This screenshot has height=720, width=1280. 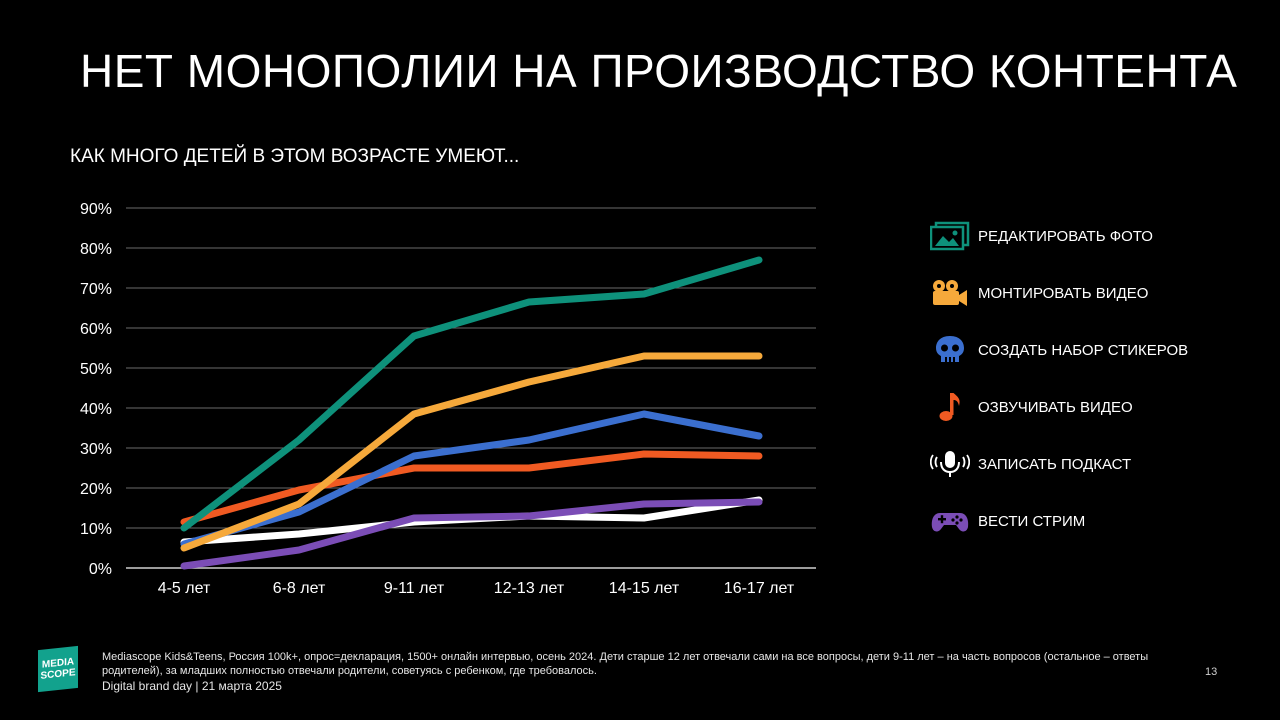 What do you see at coordinates (96, 449) in the screenshot?
I see `y-tick-label: 30%` at bounding box center [96, 449].